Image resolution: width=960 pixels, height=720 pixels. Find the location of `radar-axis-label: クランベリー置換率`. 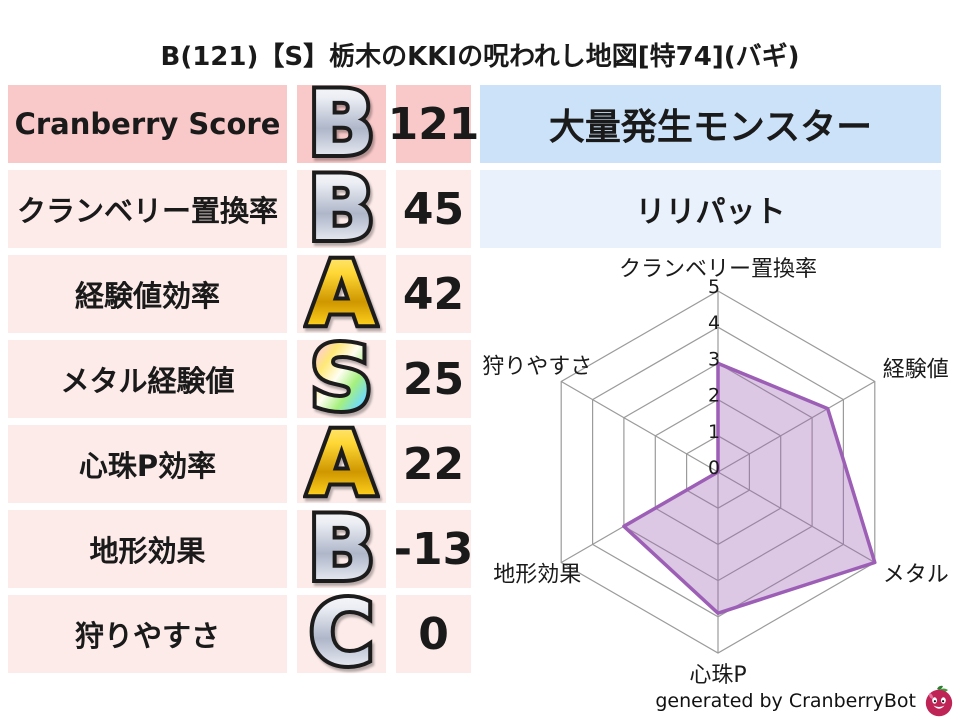

radar-axis-label: クランベリー置換率 is located at coordinates (718, 269).